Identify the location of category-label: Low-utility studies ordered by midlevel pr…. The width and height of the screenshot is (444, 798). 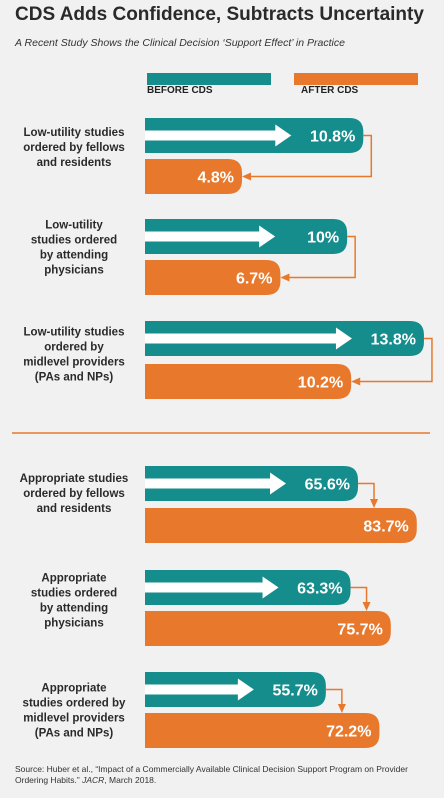
(74, 355).